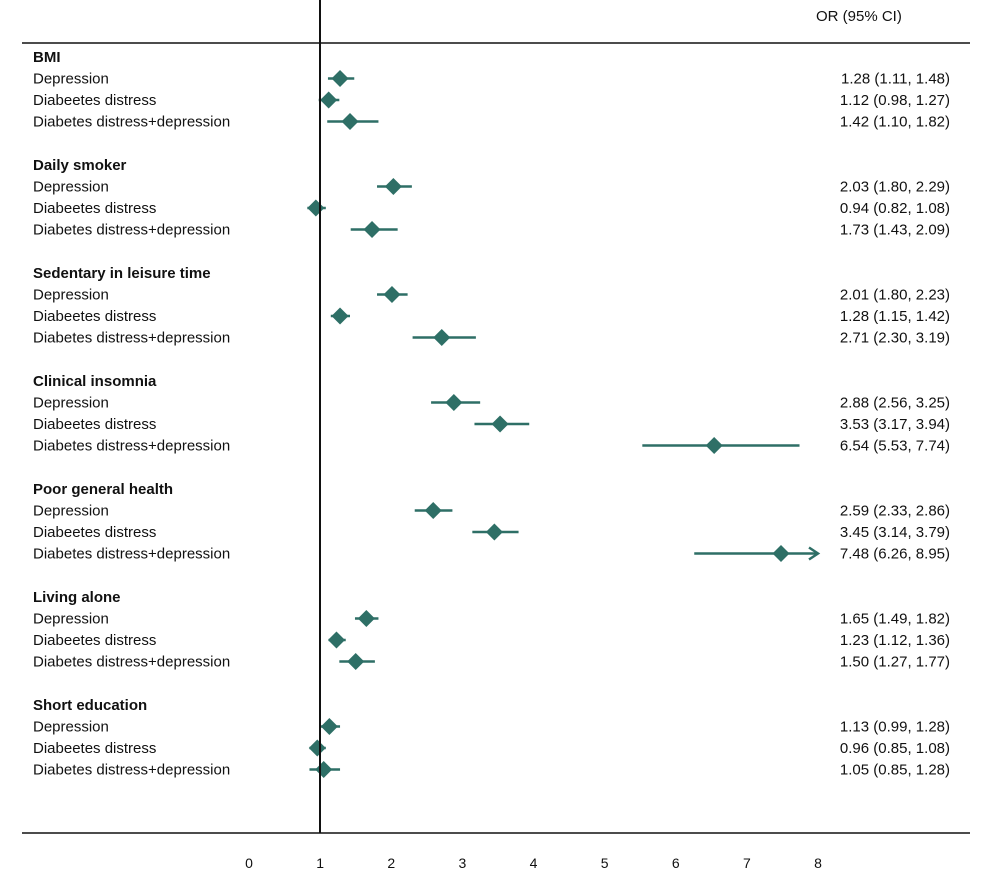 This screenshot has height=880, width=994. Describe the element at coordinates (895, 446) in the screenshot. I see `or-ci-value: 6.54 (5.53, 7.74)` at that location.